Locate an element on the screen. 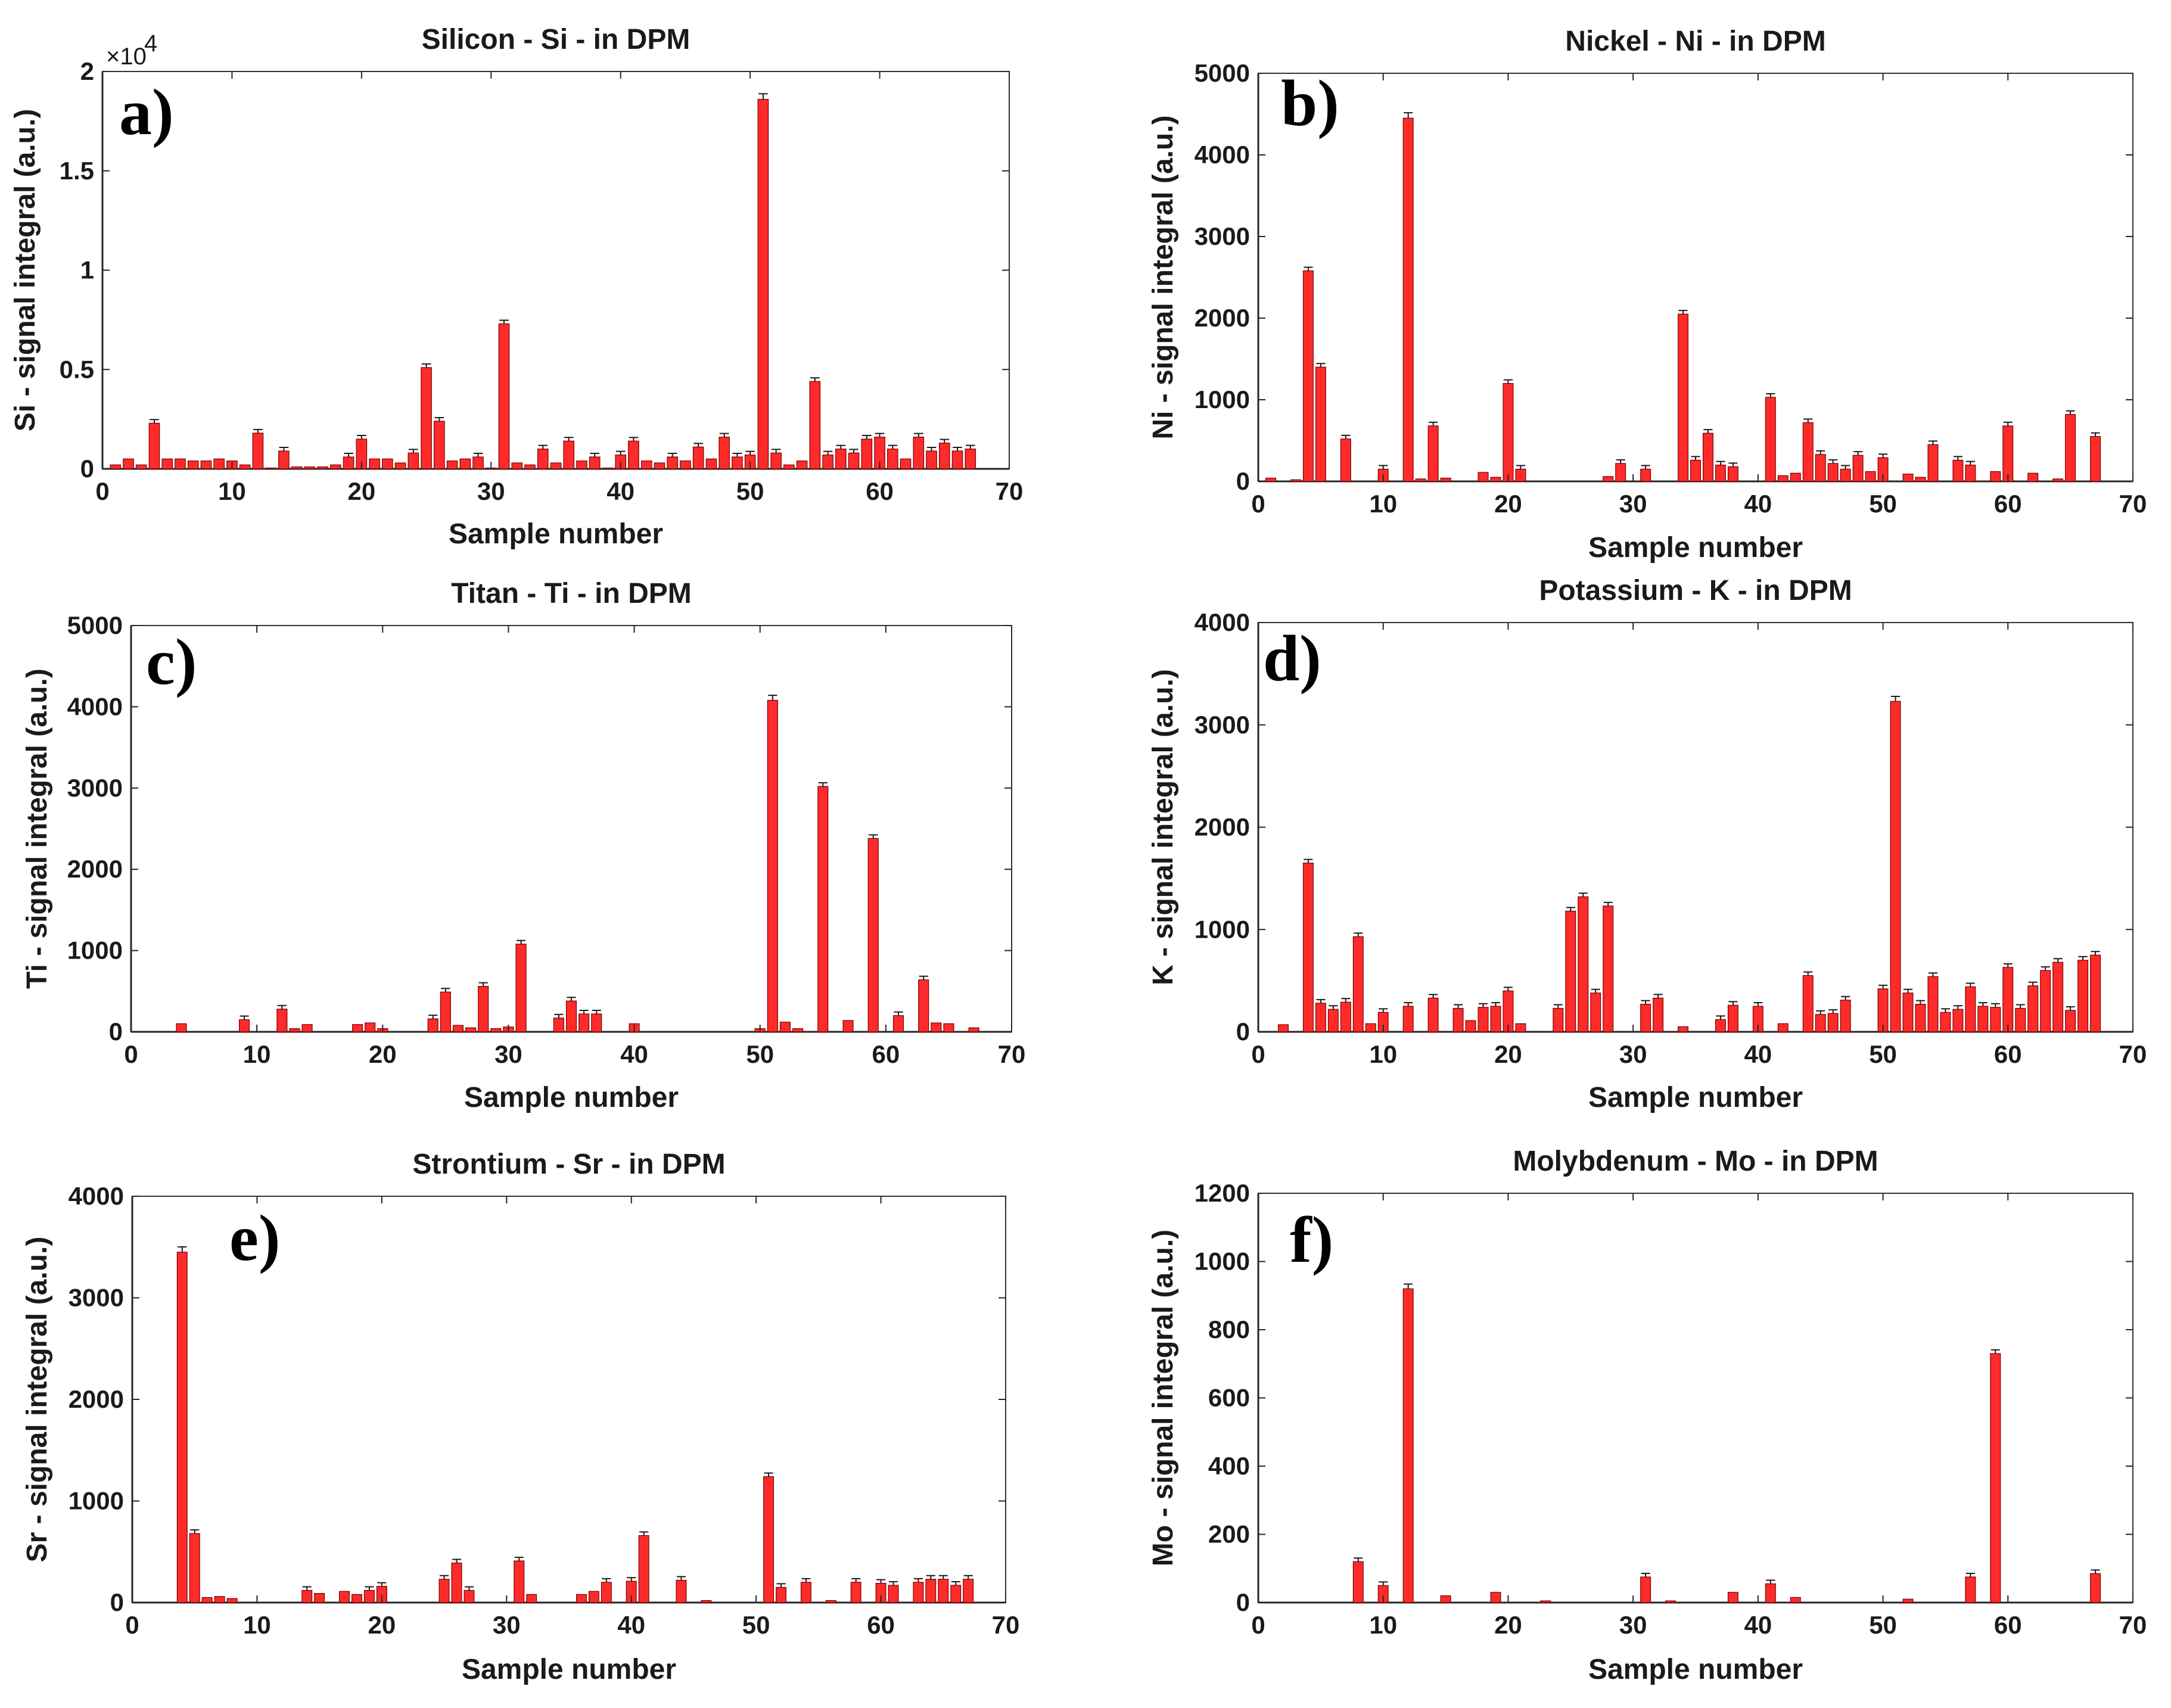  y-tick-label: 2 is located at coordinates (87, 71).